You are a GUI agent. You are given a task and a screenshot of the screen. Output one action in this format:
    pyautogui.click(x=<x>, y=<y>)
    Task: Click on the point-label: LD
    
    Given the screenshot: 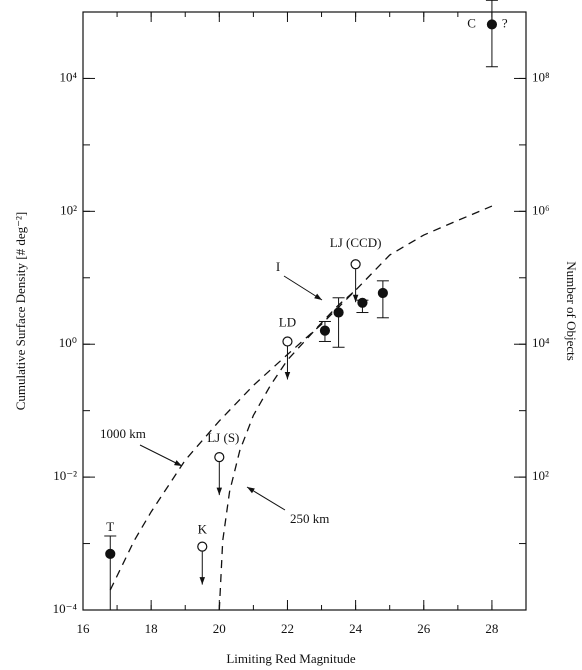 What is the action you would take?
    pyautogui.click(x=287, y=321)
    